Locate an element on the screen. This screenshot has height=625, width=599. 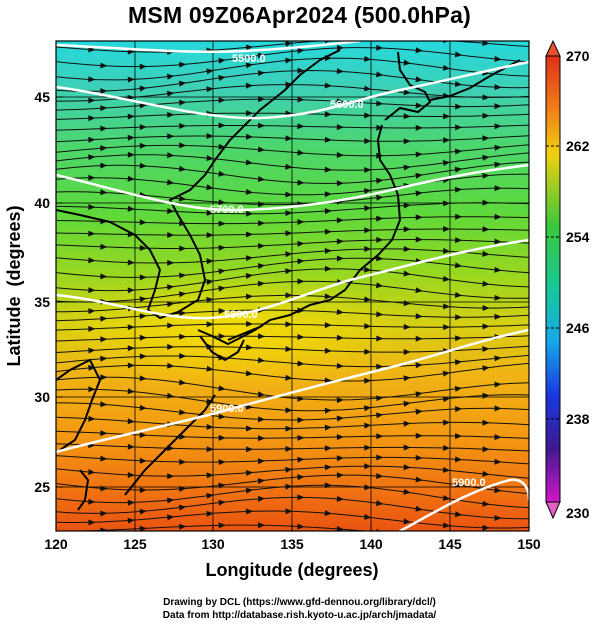
colorbar: 270 262 254 246 238 230 is located at coordinates (567, 280).